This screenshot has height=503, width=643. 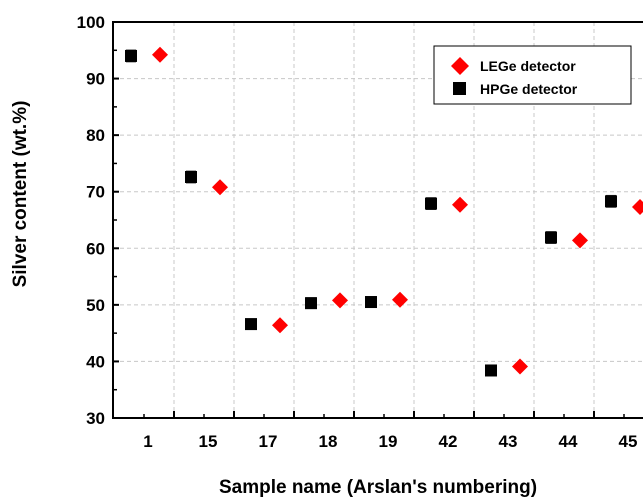 I want to click on y-tick-label: 50, so click(x=95, y=305).